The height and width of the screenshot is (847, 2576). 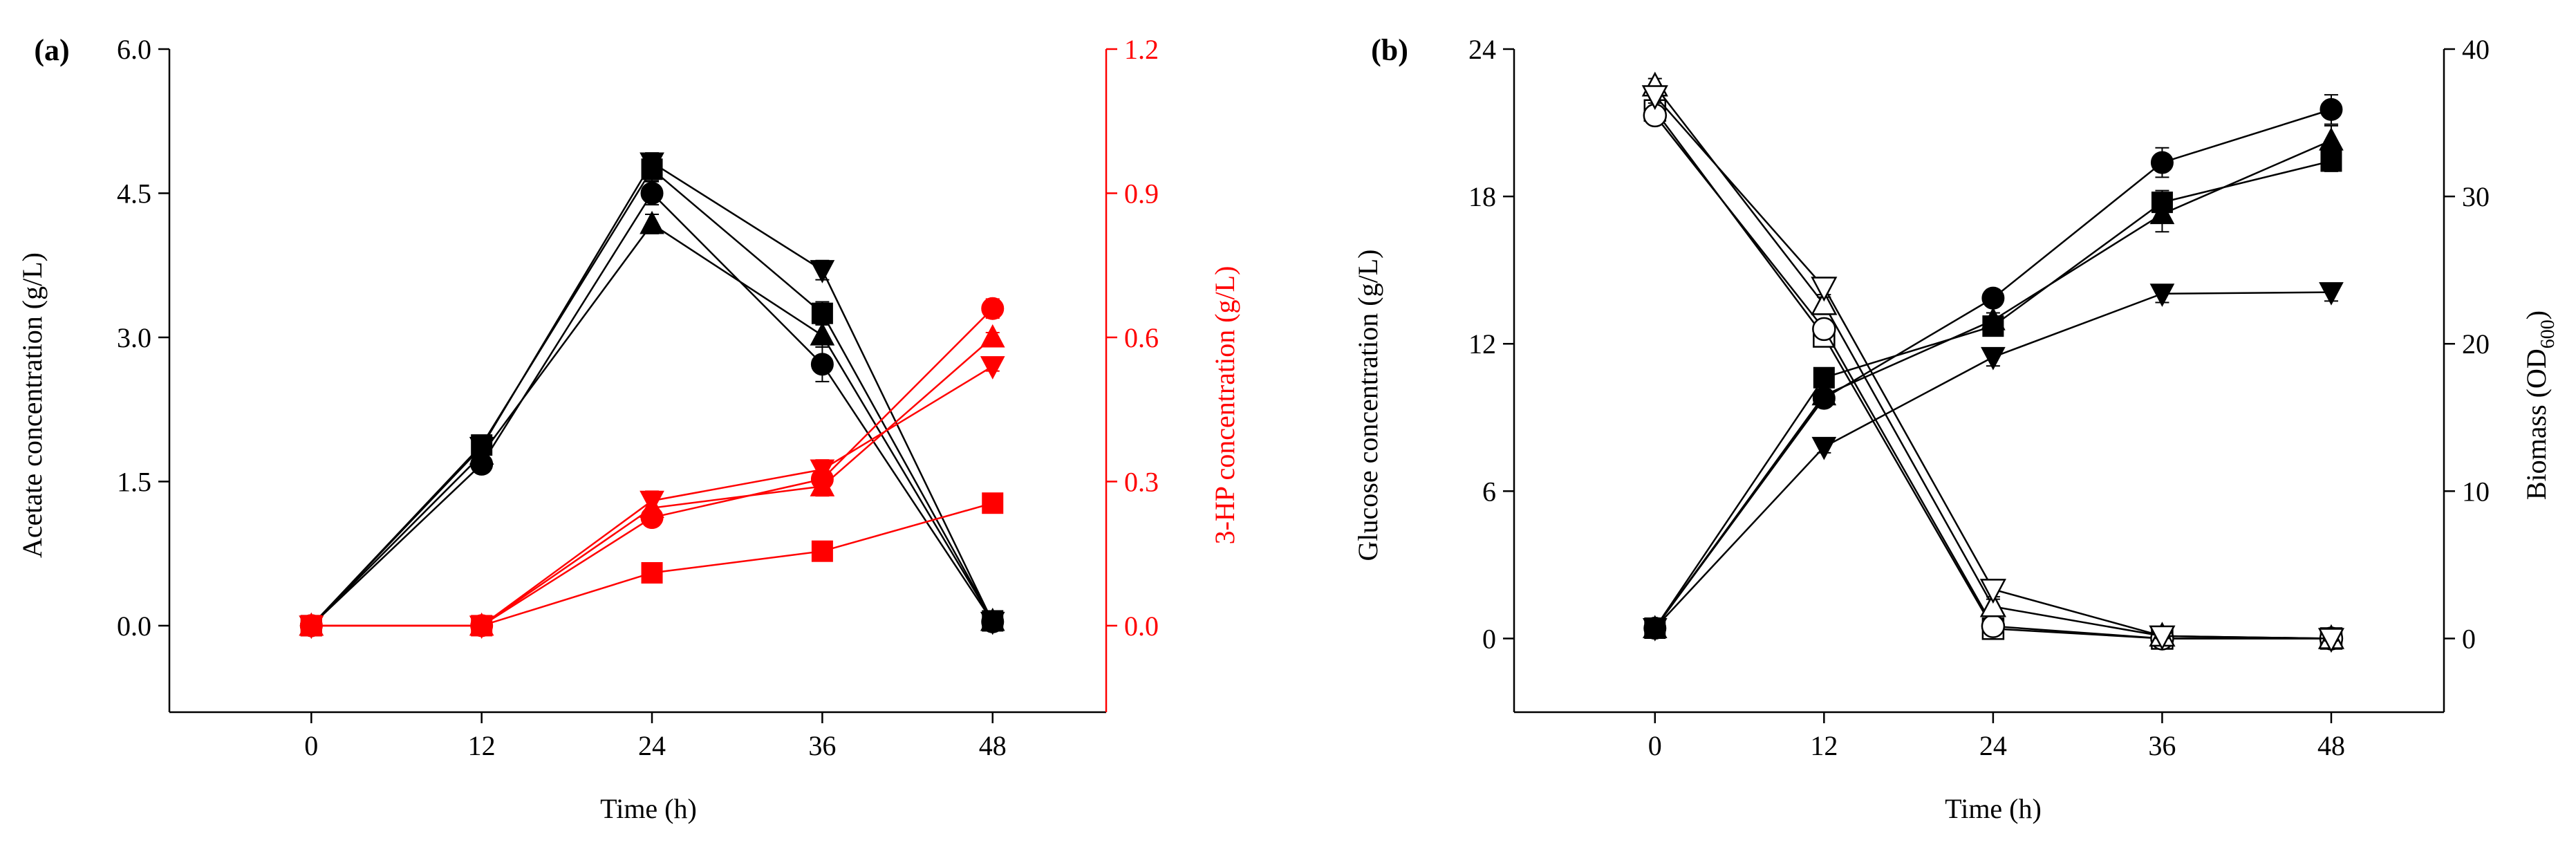 What do you see at coordinates (648, 809) in the screenshot?
I see `panel-a-x-axis-title: Time (h)` at bounding box center [648, 809].